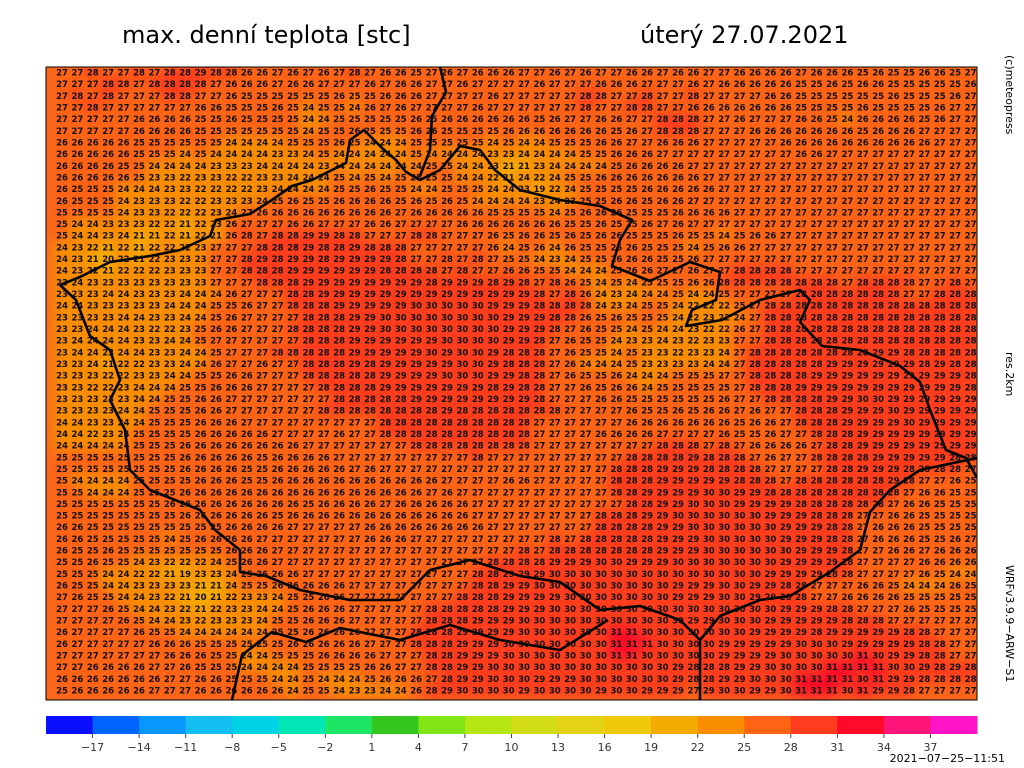  What do you see at coordinates (139, 248) in the screenshot?
I see `cell-value: 21` at bounding box center [139, 248].